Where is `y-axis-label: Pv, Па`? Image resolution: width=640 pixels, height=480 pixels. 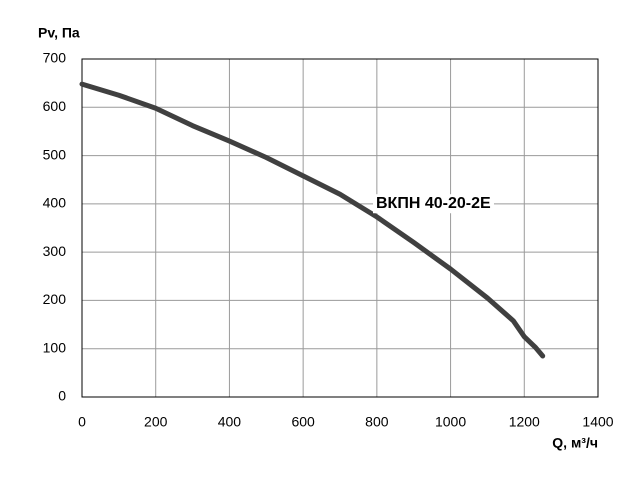
y-axis-label: Pv, Па is located at coordinates (59, 33).